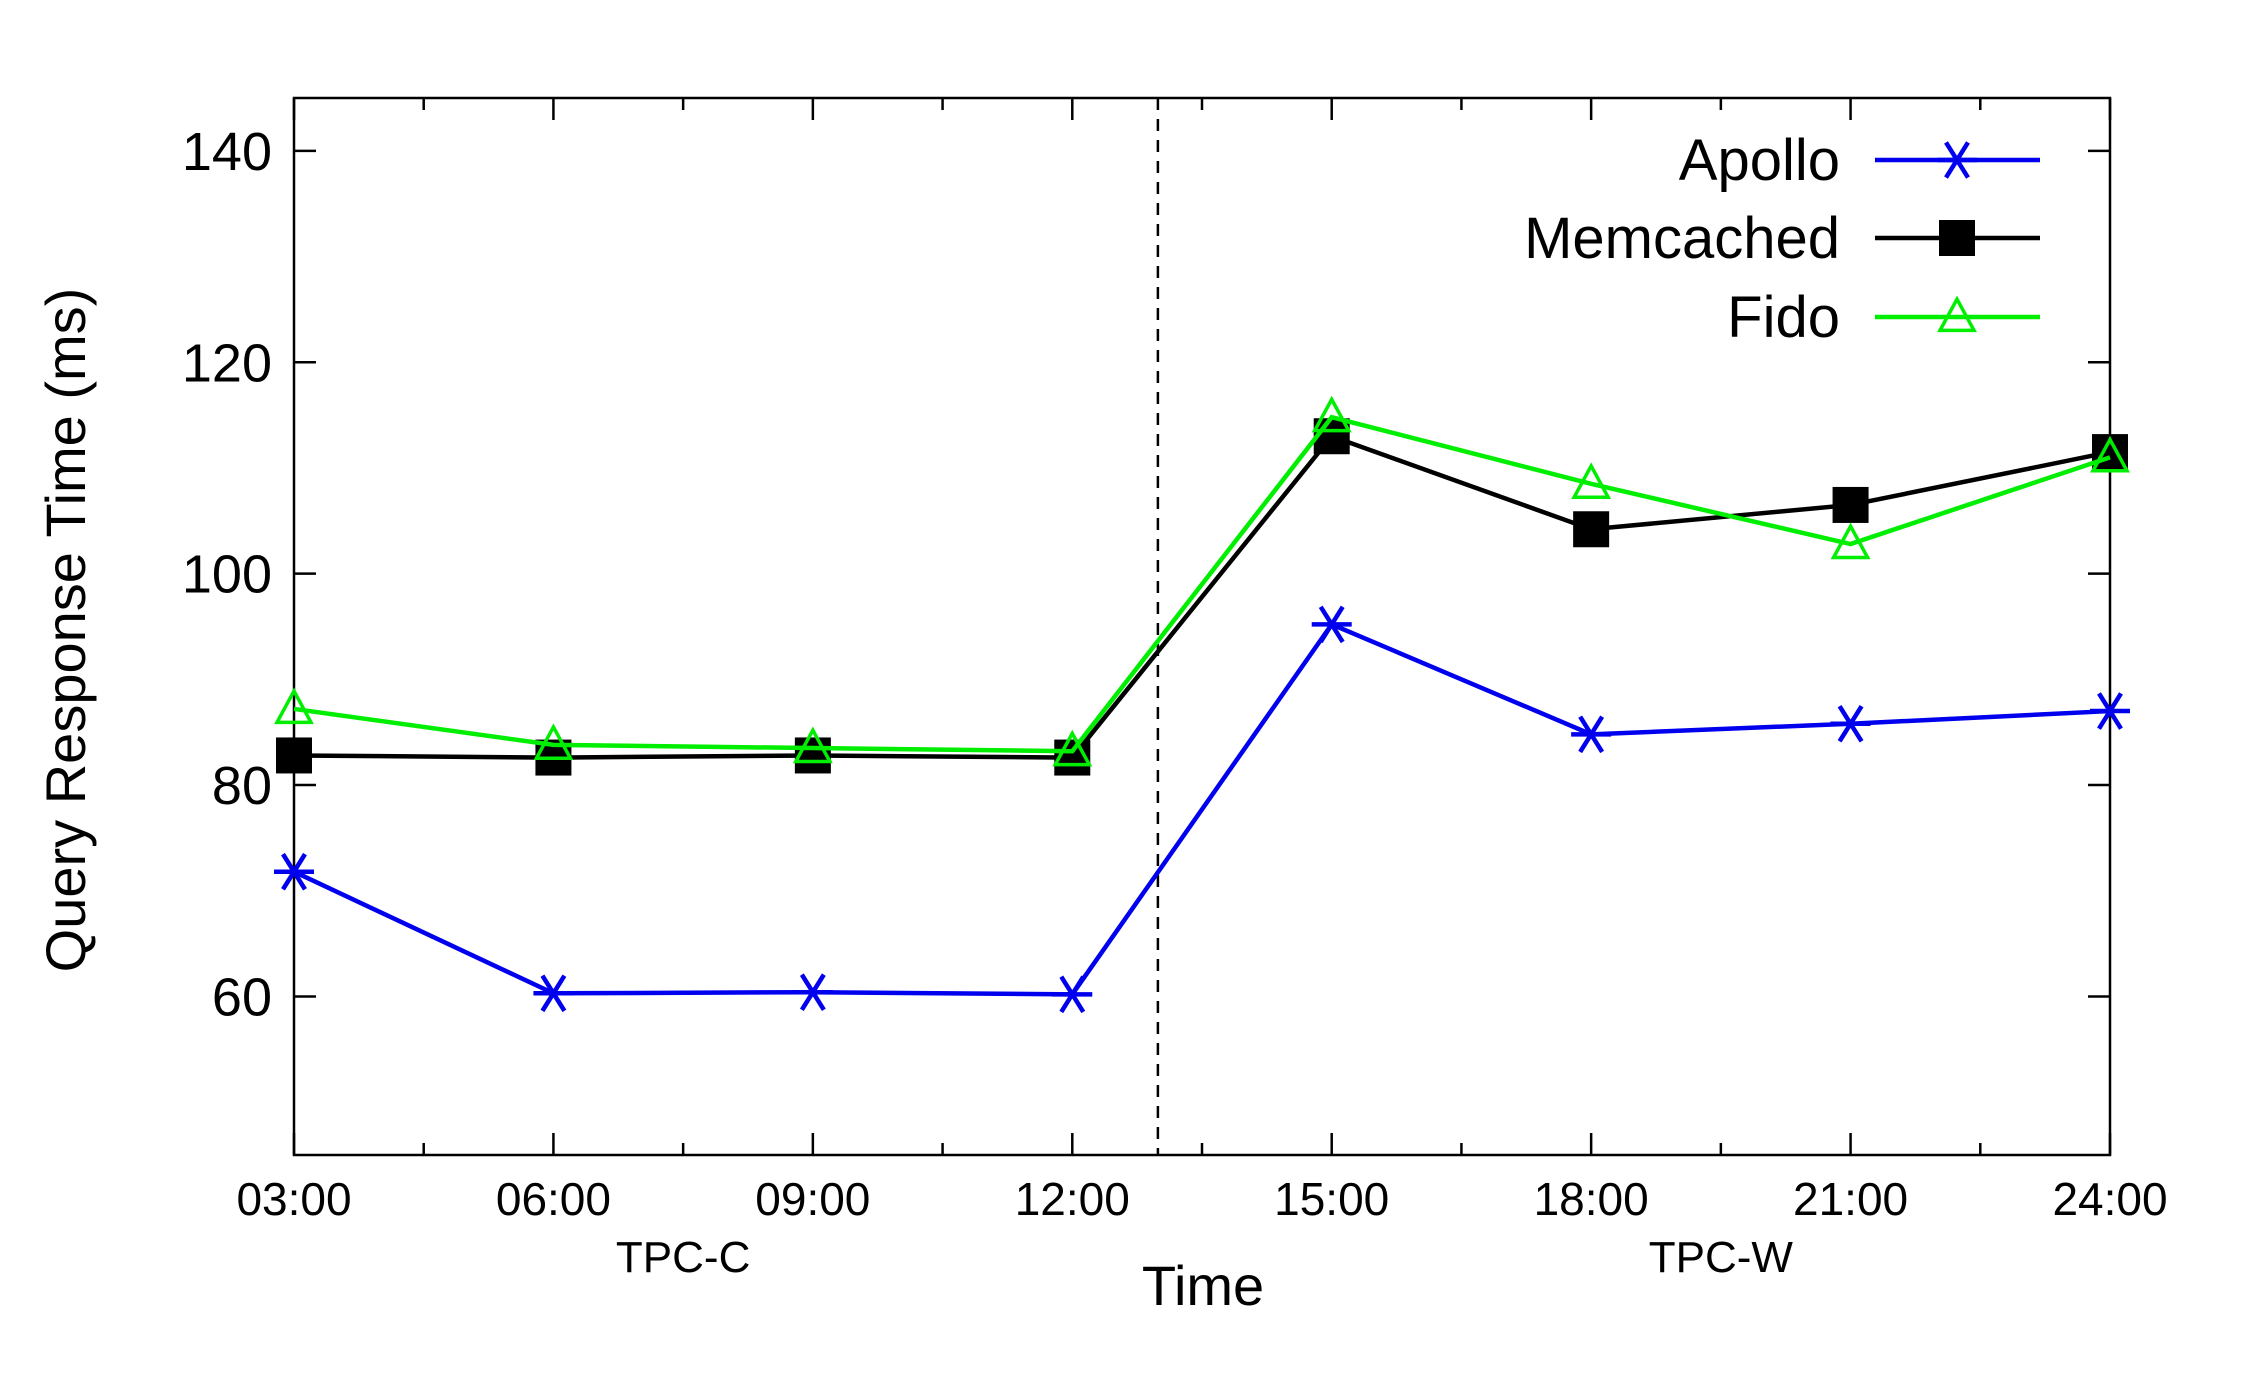 Image resolution: width=2251 pixels, height=1388 pixels. I want to click on y-tick-label: 120, so click(227, 363).